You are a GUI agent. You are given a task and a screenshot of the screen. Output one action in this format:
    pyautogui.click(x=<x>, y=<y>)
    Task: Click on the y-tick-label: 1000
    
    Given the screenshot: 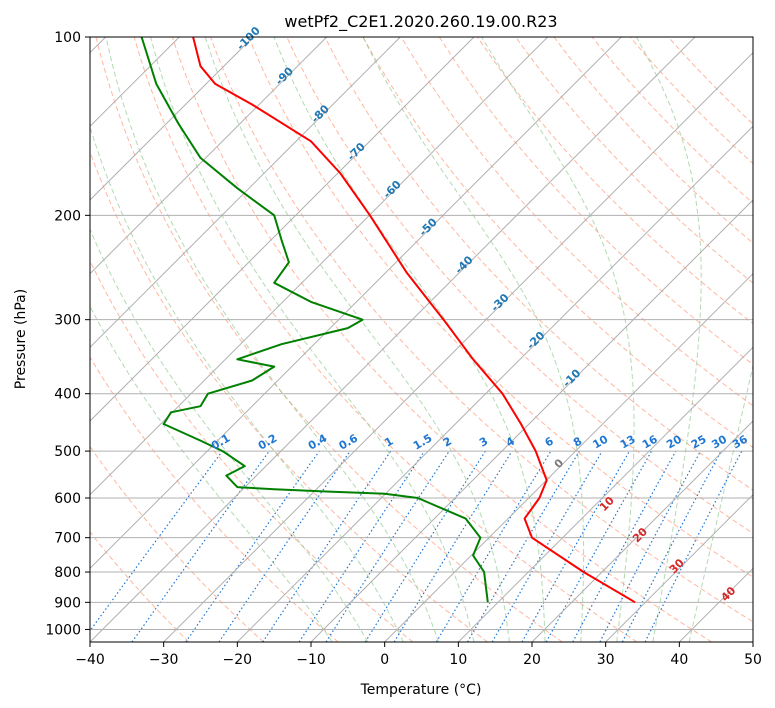 What is the action you would take?
    pyautogui.click(x=63, y=630)
    